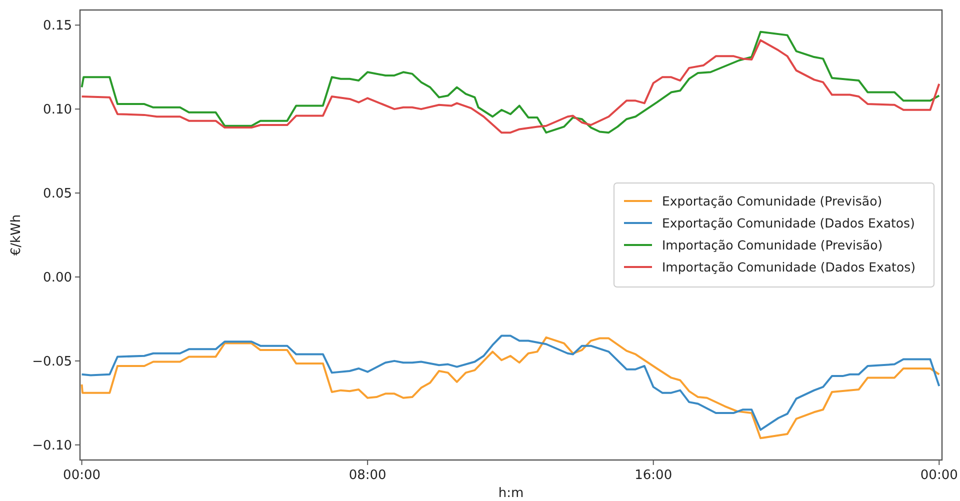 This screenshot has height=501, width=960. Describe the element at coordinates (57, 278) in the screenshot. I see `y-tick-label: 0.00` at that location.